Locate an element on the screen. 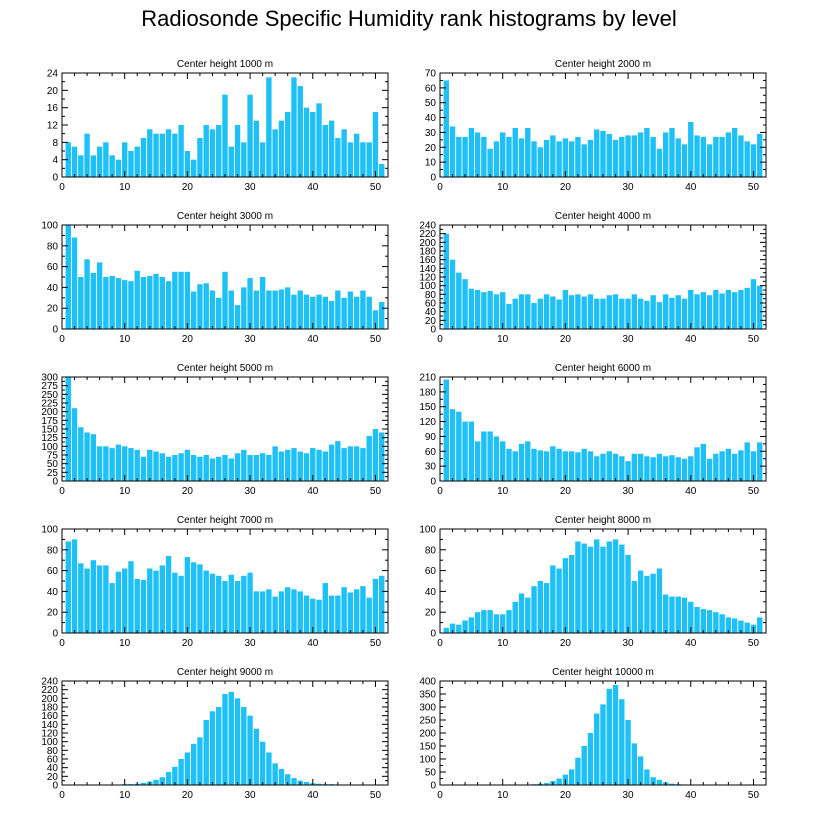 Image resolution: width=818 pixels, height=824 pixels. y-tick-label: 16 is located at coordinates (53, 108).